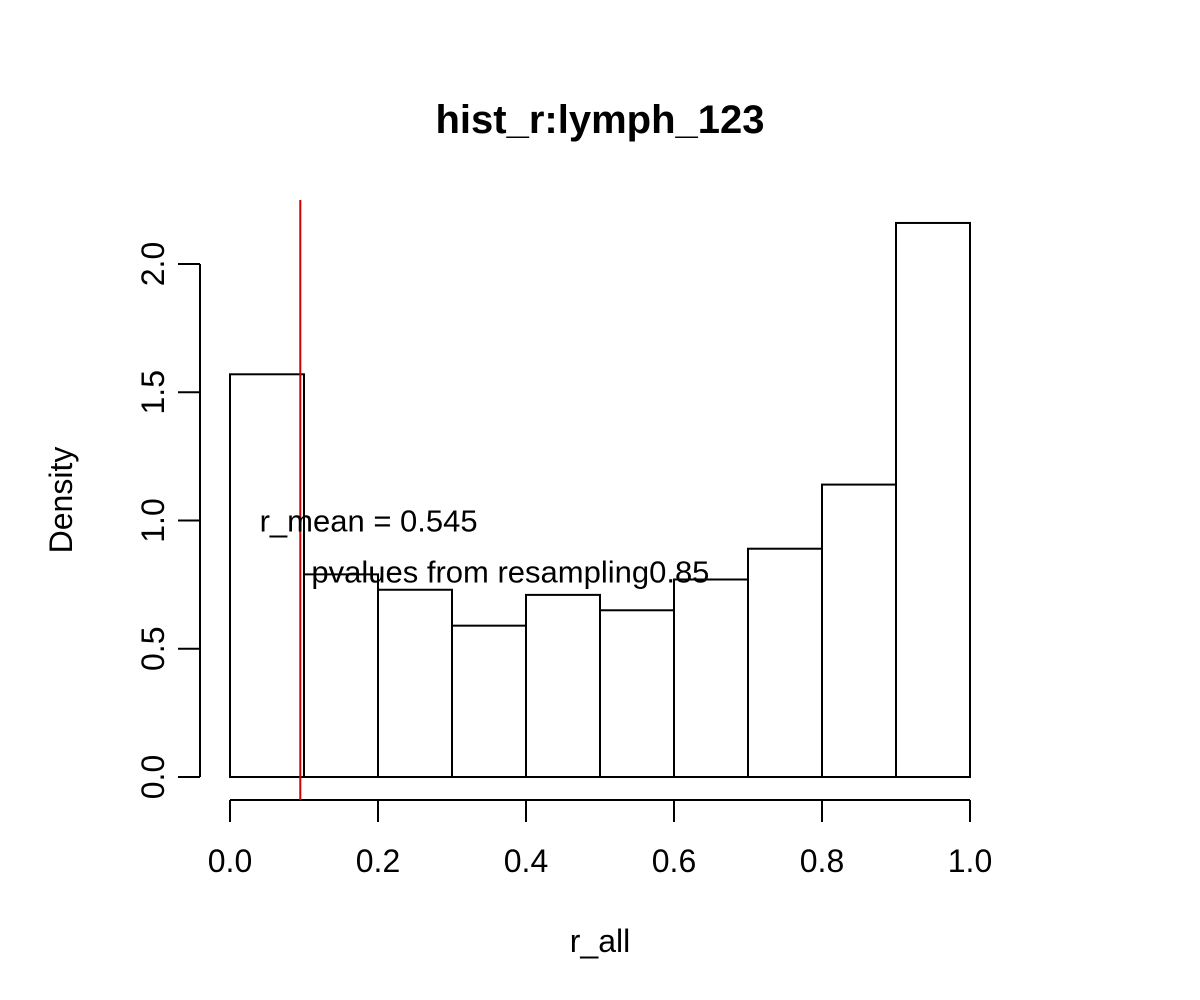  I want to click on y-tick-label: 1.0, so click(153, 520).